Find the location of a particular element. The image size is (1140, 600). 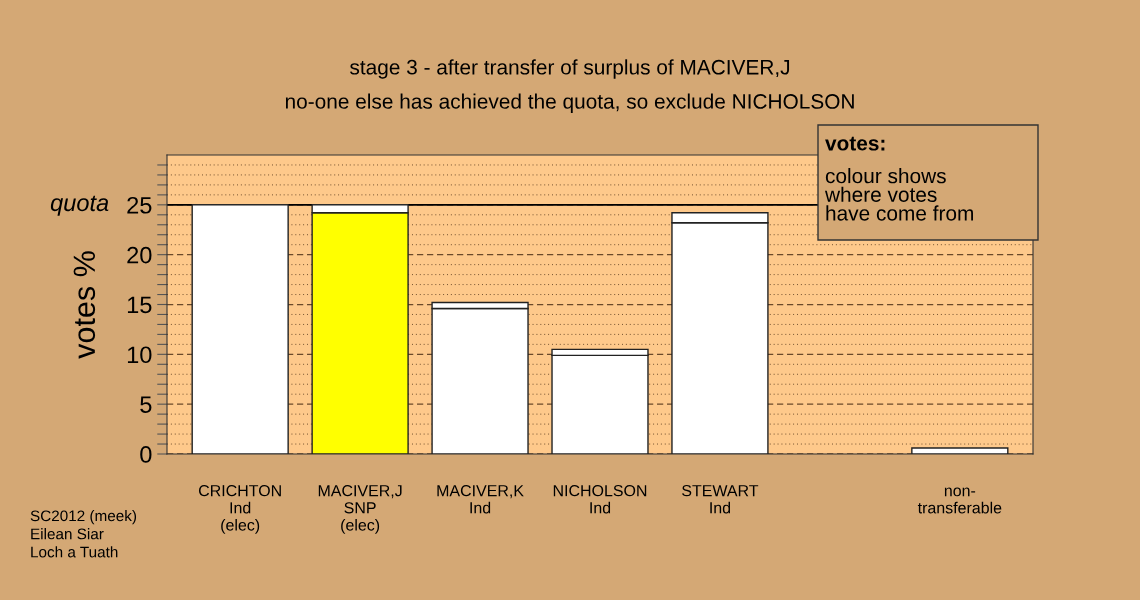

x-tick-label: CRICHTON Ind (elec) is located at coordinates (239, 509).